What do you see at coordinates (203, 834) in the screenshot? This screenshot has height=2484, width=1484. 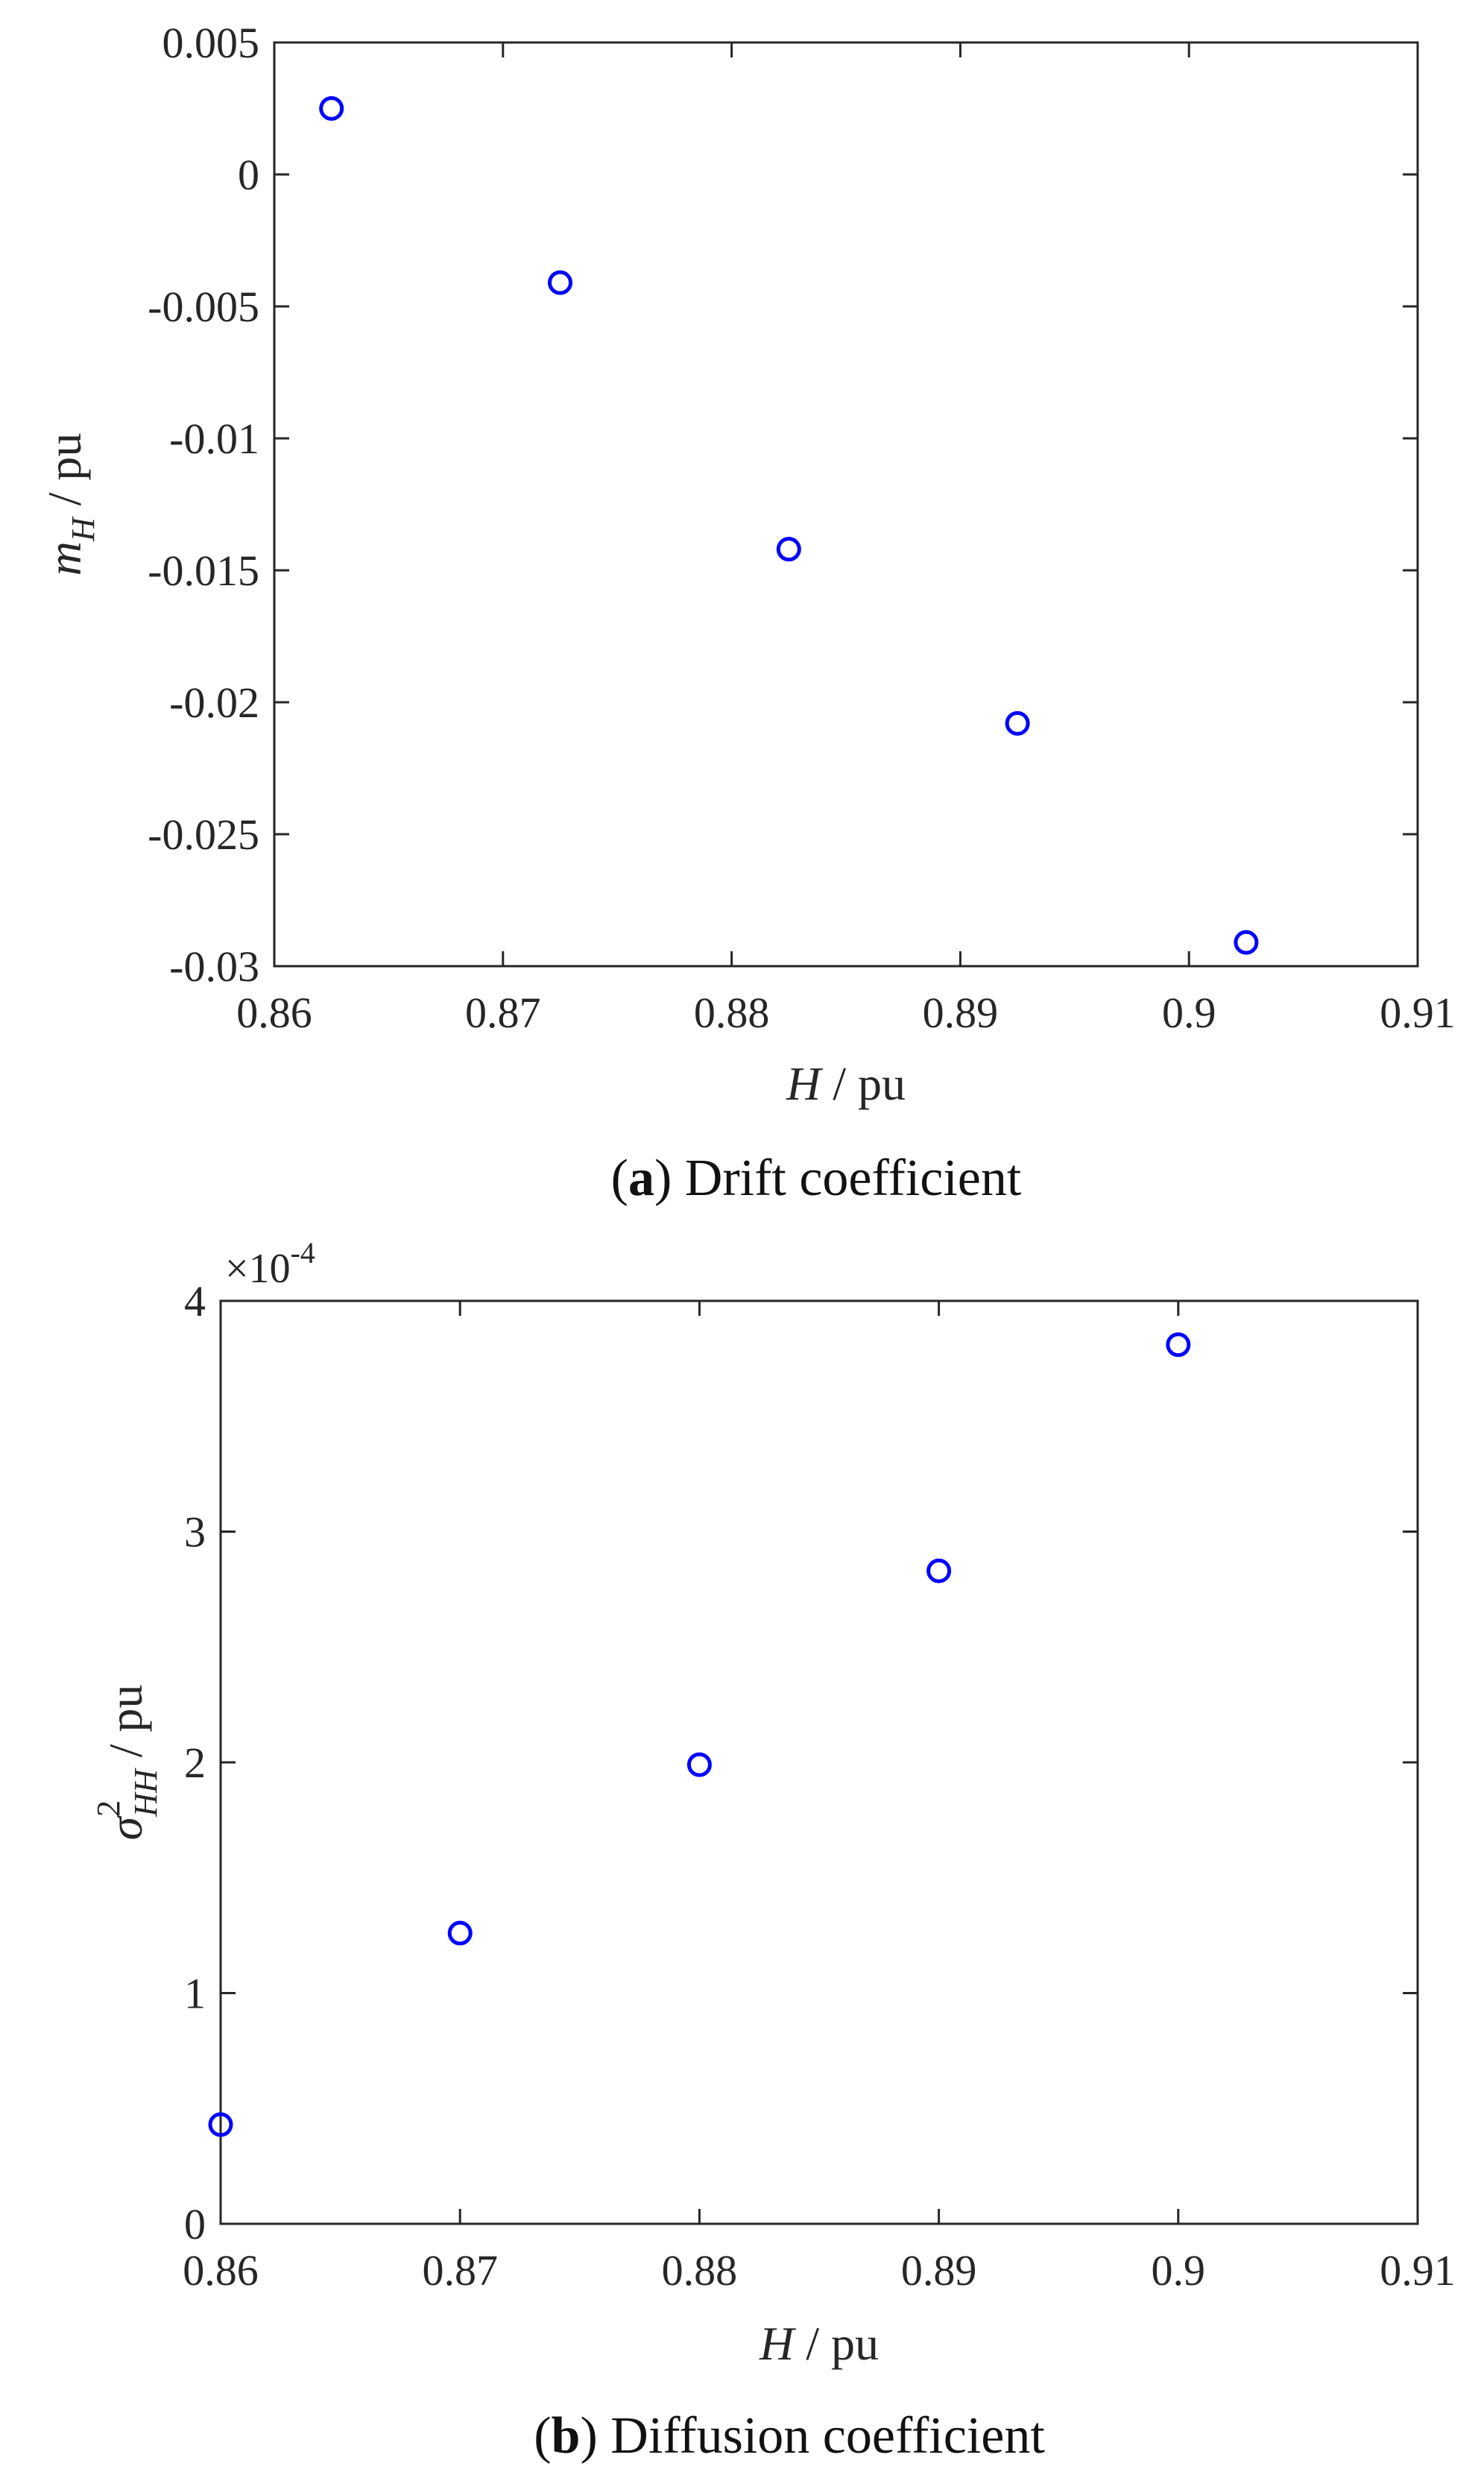 I see `y-tick-label: -0.025` at bounding box center [203, 834].